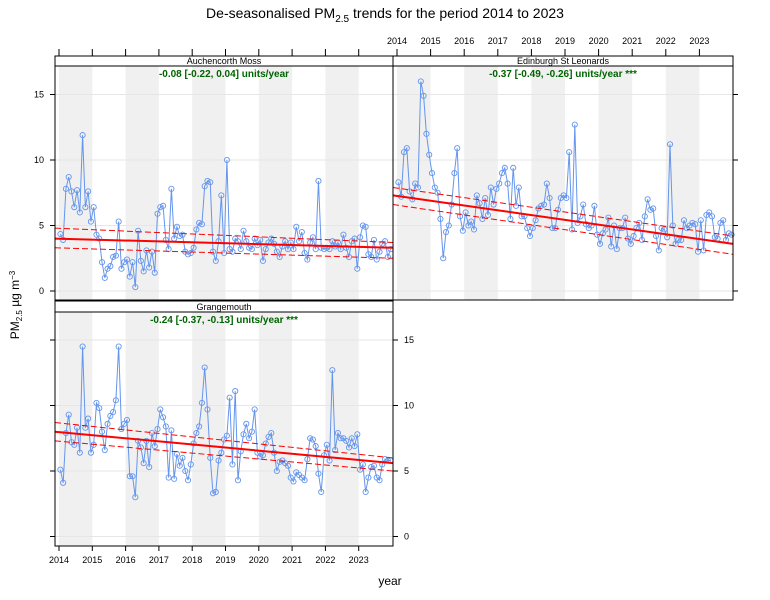 This screenshot has width=770, height=600. What do you see at coordinates (39, 160) in the screenshot?
I see `y-tick-label: 10` at bounding box center [39, 160].